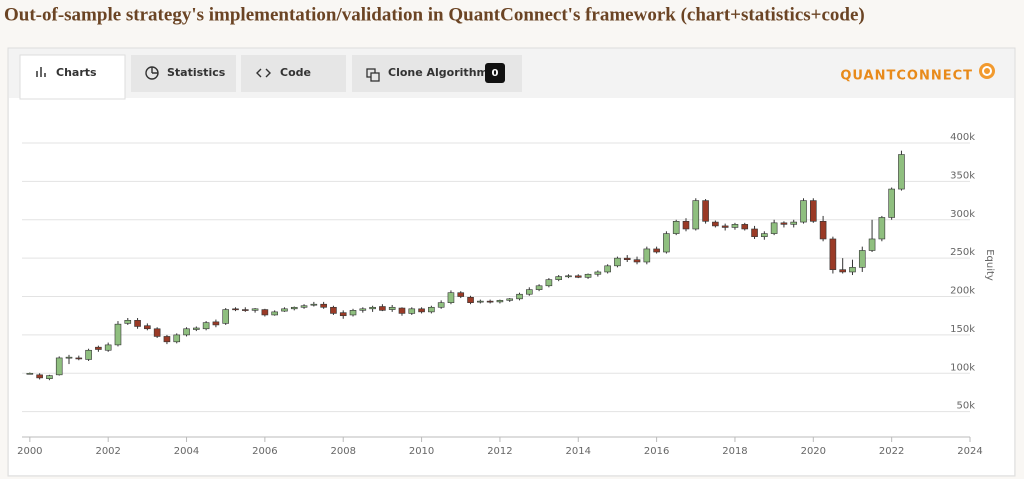 This screenshot has height=479, width=1024. I want to click on x-tick-label: 2014, so click(578, 451).